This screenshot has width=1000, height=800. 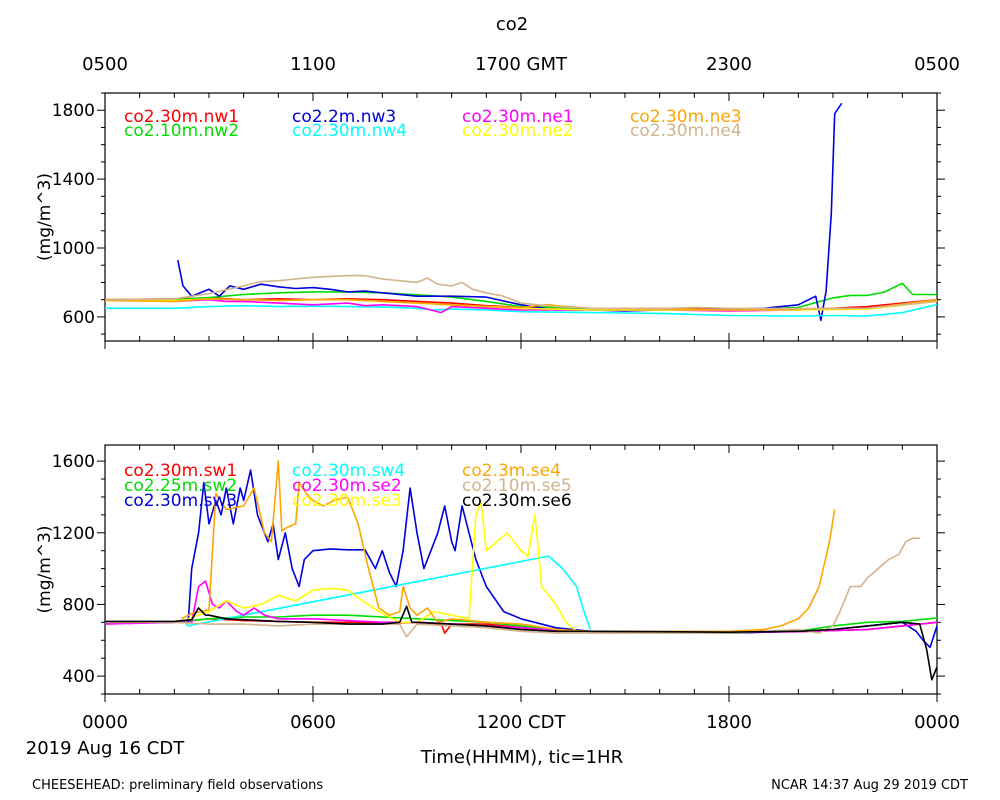 What do you see at coordinates (73, 180) in the screenshot?
I see `y-tick-label: 1400` at bounding box center [73, 180].